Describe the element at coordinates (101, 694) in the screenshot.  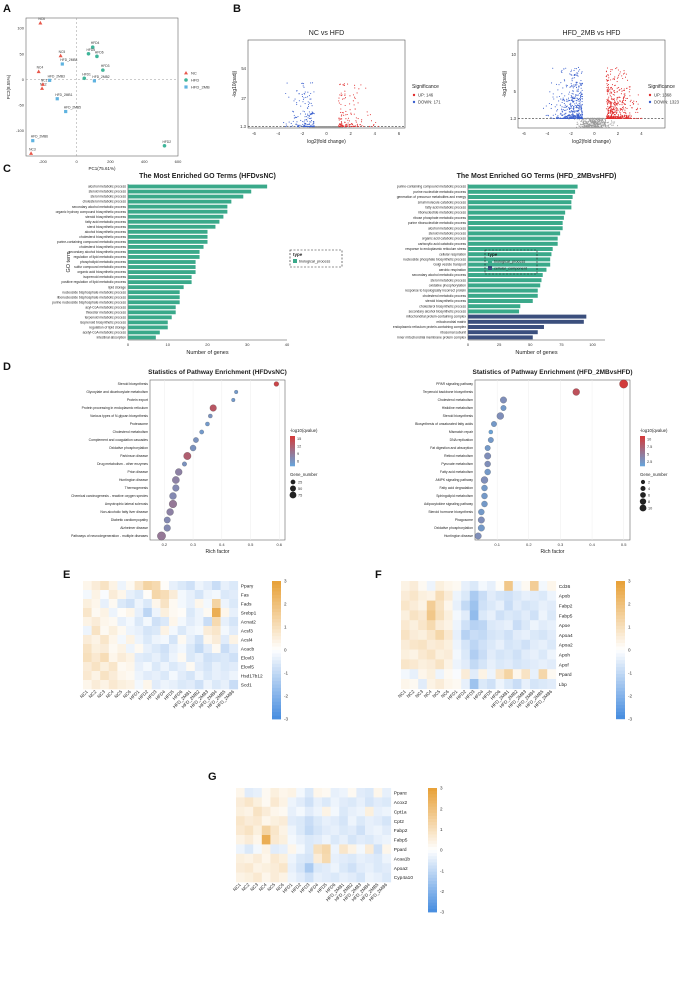
I see `heatmap-col-label: NC3` at that location.